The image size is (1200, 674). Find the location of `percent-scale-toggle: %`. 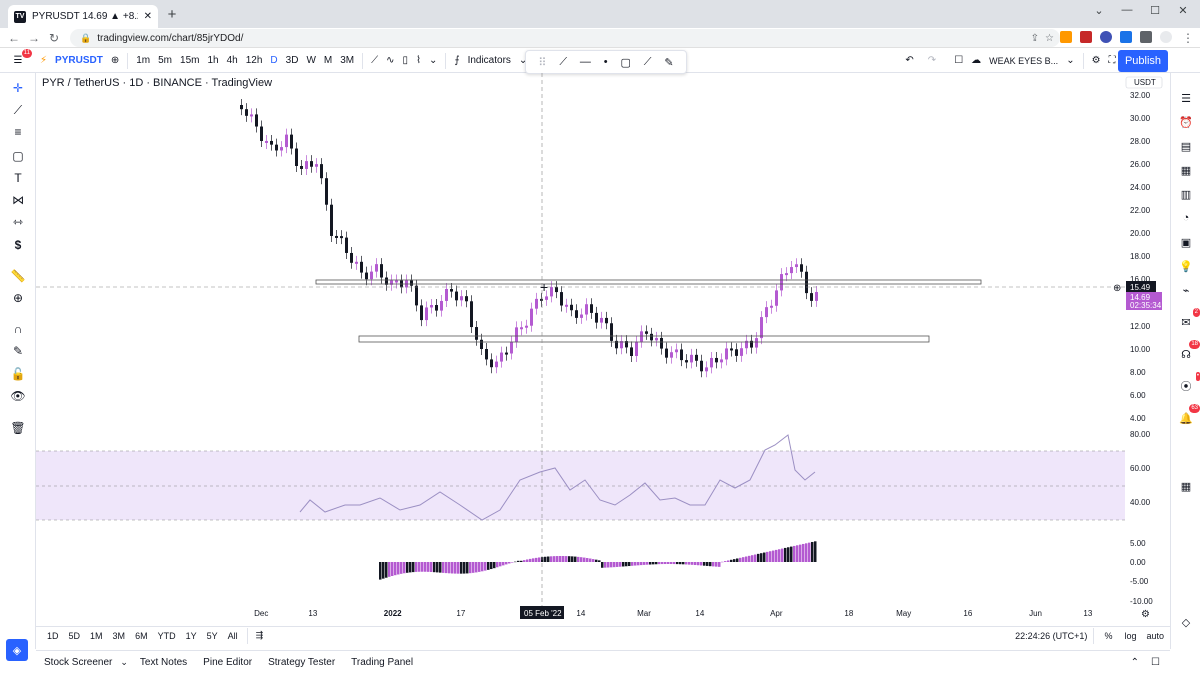

percent-scale-toggle: % is located at coordinates (1108, 635).